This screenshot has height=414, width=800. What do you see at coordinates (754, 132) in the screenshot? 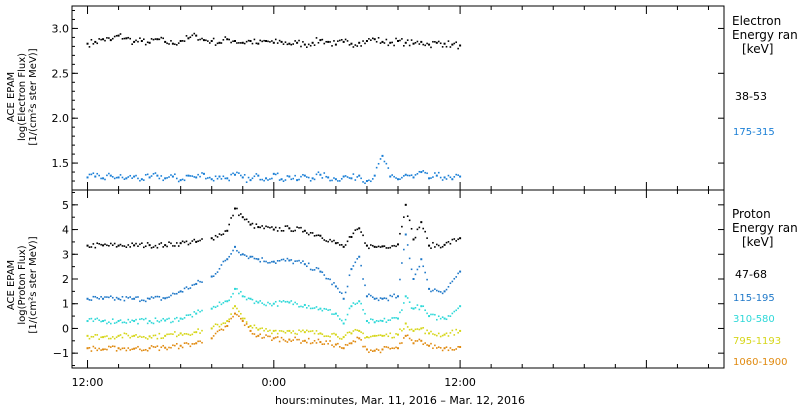
I see `electron-series-1-name: 175-315` at bounding box center [754, 132].